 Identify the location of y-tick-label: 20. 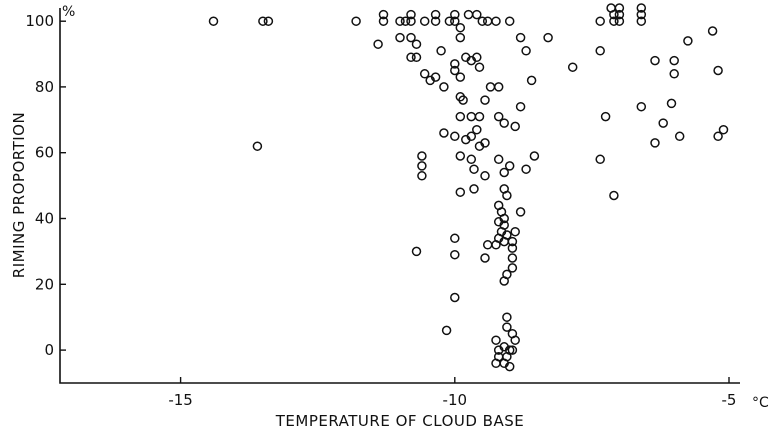
(44, 284).